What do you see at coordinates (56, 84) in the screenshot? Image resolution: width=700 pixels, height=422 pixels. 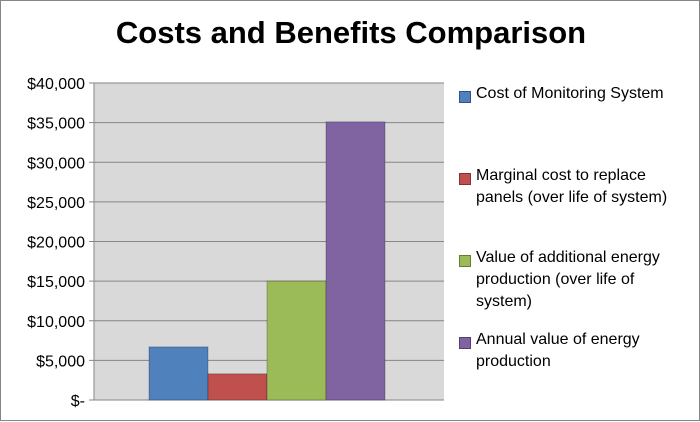 I see `y-tick-label: $40,000` at bounding box center [56, 84].